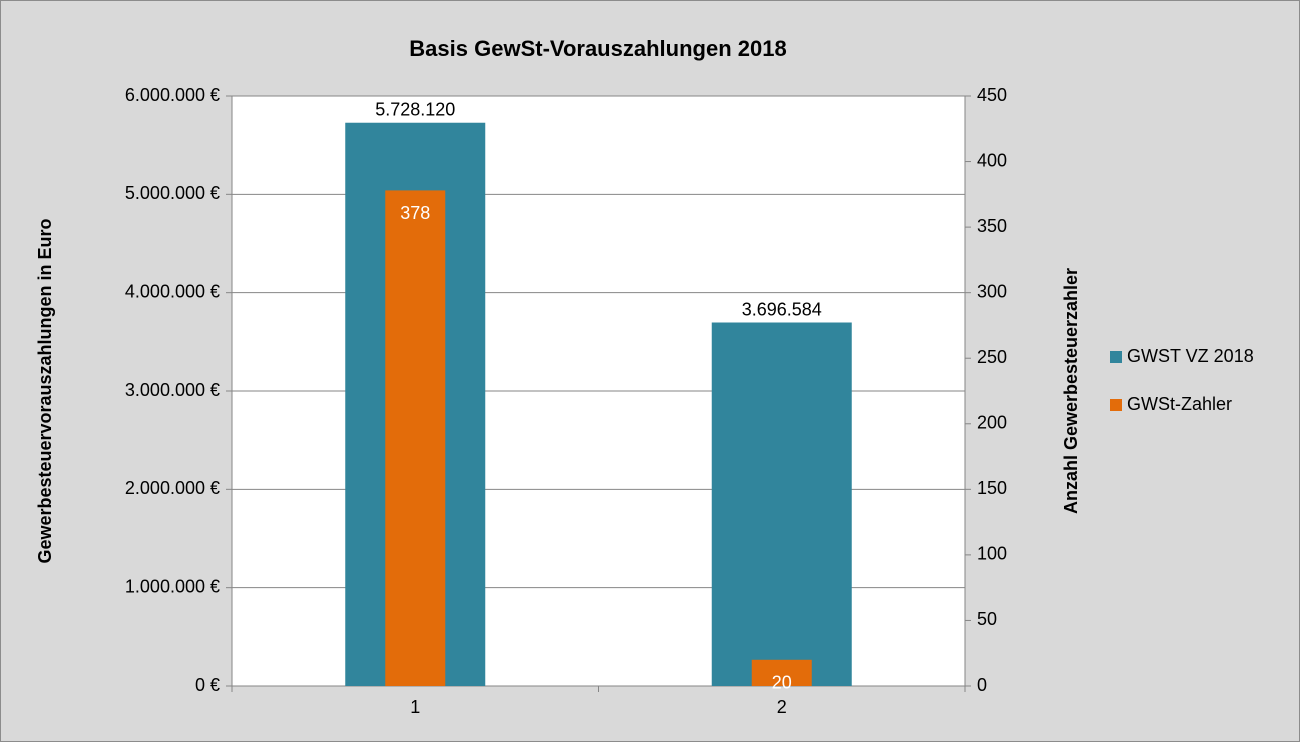  Describe the element at coordinates (992, 488) in the screenshot. I see `y2-tick-label: 150` at that location.